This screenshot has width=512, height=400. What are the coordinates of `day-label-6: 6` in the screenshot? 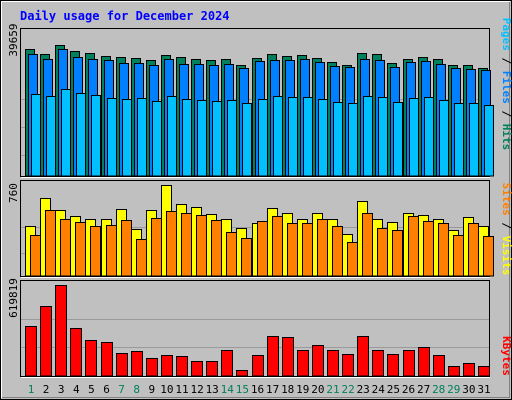 It's located at (106, 389).